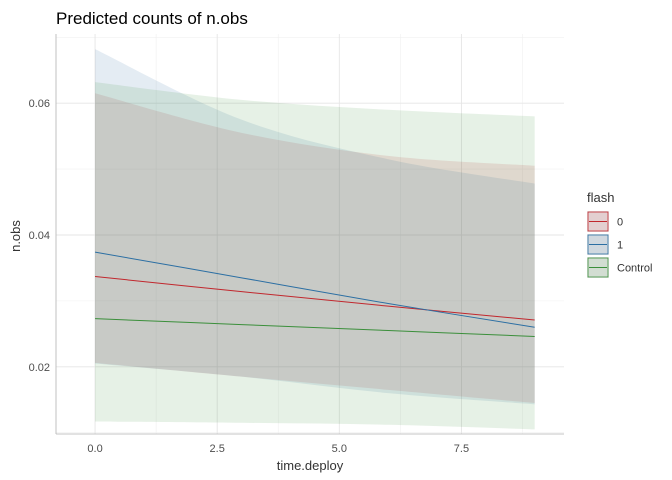  I want to click on legend-items: 0 1 Control, so click(619, 244).